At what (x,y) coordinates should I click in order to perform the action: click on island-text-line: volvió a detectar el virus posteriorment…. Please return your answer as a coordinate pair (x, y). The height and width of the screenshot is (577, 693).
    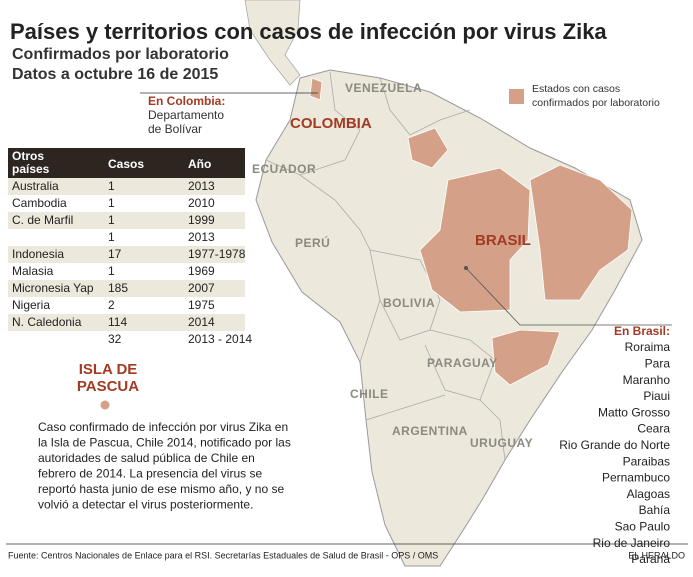
    Looking at the image, I should click on (145, 505).